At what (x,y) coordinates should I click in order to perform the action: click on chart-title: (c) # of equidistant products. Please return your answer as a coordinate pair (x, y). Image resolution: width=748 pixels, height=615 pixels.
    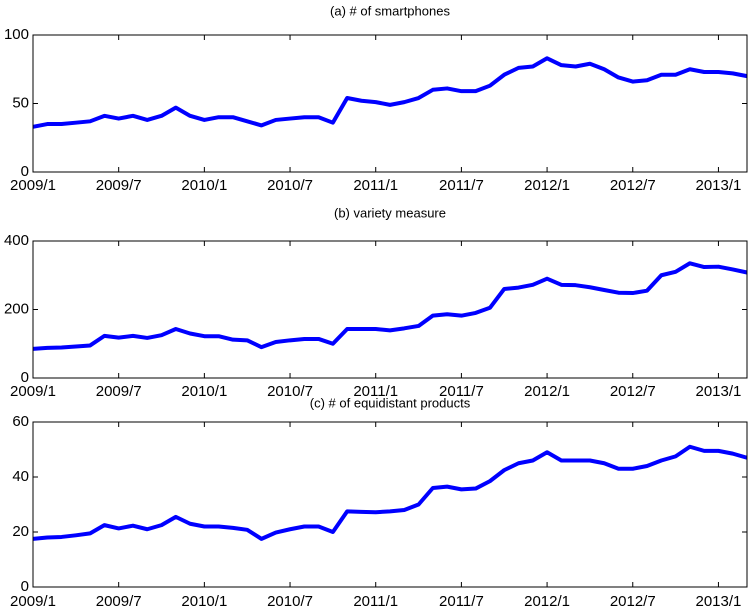
    Looking at the image, I should click on (390, 402).